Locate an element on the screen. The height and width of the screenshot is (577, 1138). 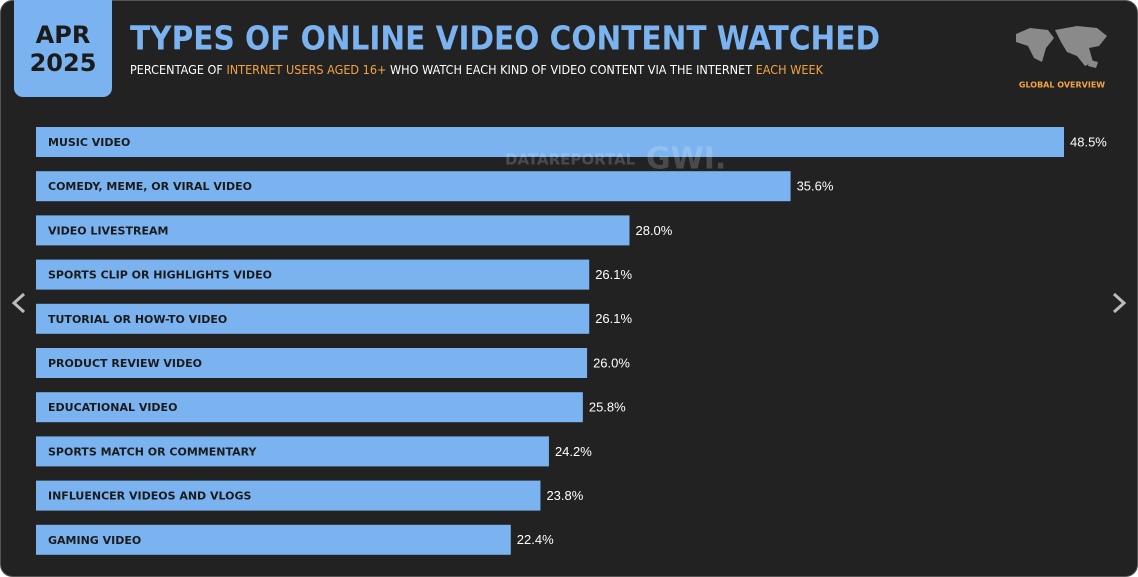
category-label: GAMING VIDEO is located at coordinates (94, 540).